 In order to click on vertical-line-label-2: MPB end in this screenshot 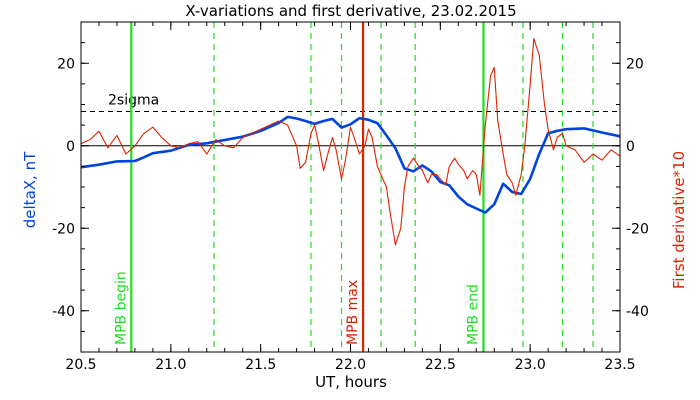, I will do `click(473, 314)`.